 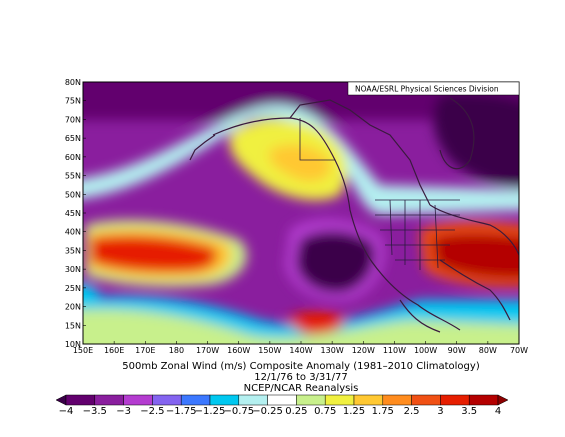 What do you see at coordinates (73, 138) in the screenshot?
I see `lat-label: 65N` at bounding box center [73, 138].